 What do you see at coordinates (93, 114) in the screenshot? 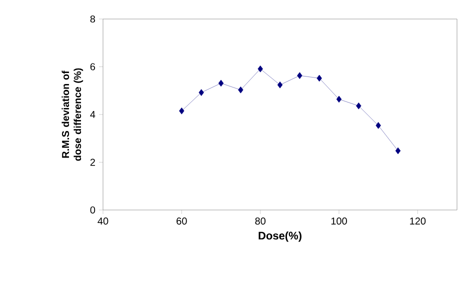
I see `y-tick-label: 4` at bounding box center [93, 114].